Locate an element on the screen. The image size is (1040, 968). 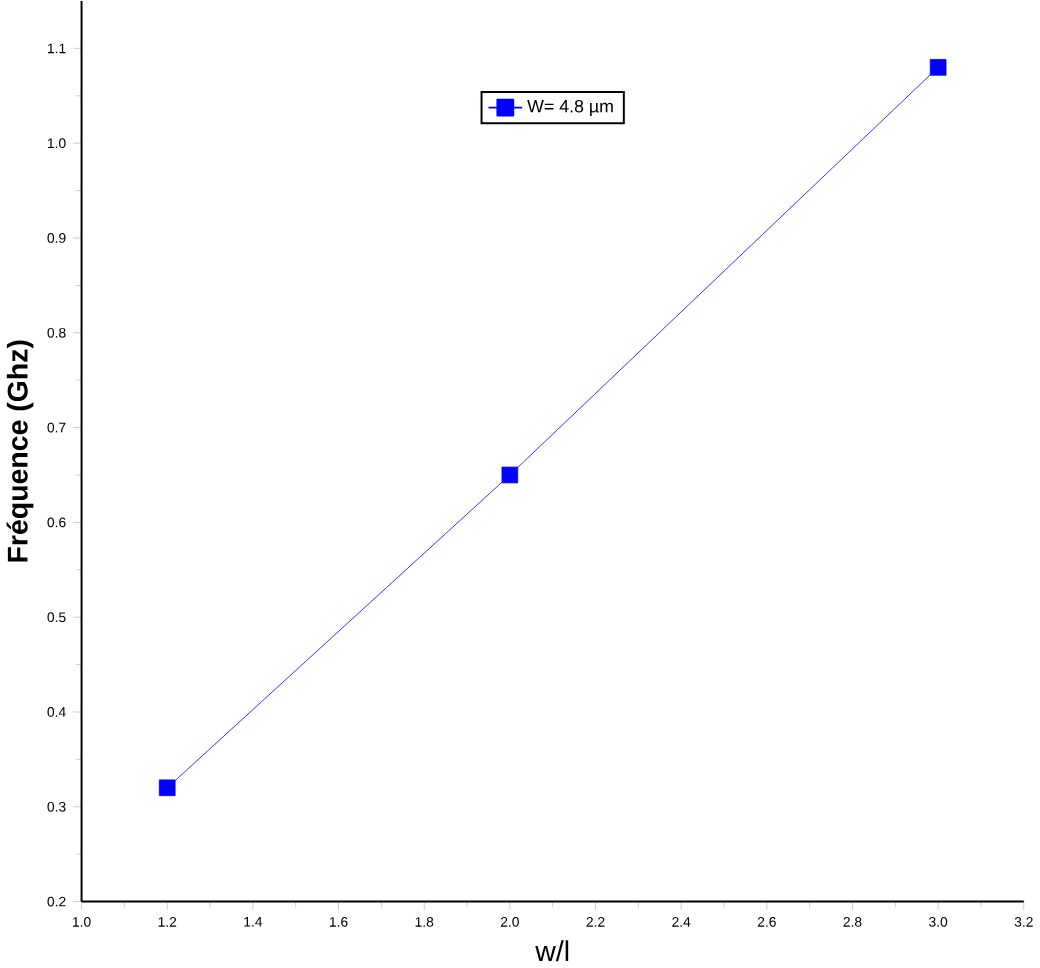
y-axis-title: Fréquence (Ghz) is located at coordinates (20, 451).